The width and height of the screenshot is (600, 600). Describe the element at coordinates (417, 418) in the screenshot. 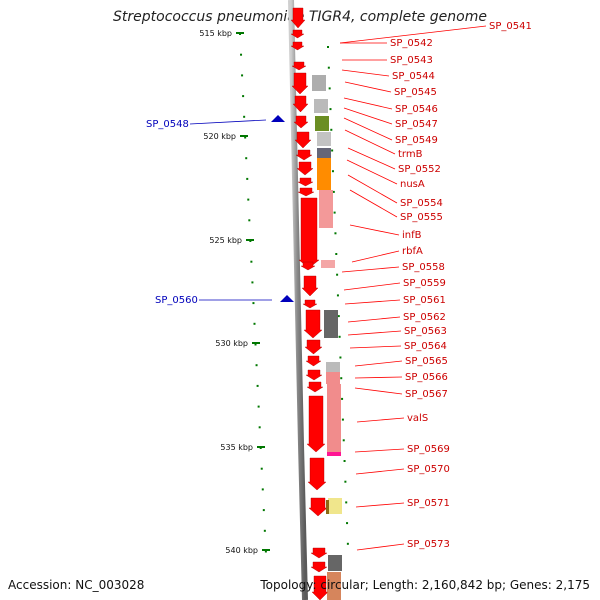

I see `gene-label: valS` at that location.